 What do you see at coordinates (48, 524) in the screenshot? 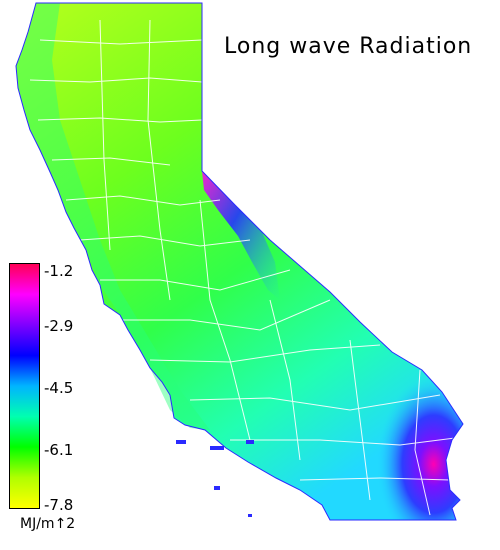
I see `legend-units: MJ/m↑2` at bounding box center [48, 524].